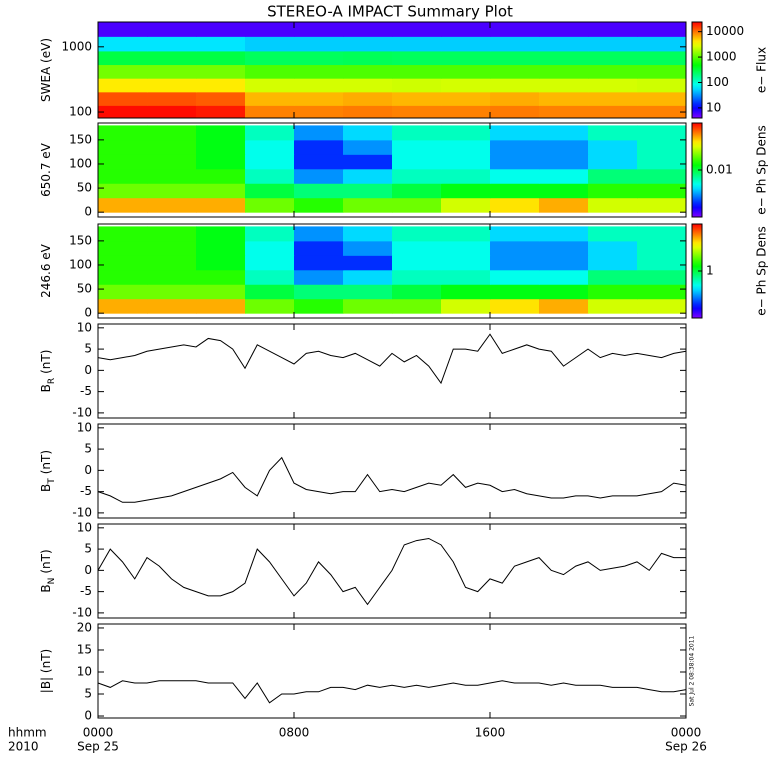  I want to click on timestamp: Sat Jul 2 08:38:04 2011, so click(692, 670).